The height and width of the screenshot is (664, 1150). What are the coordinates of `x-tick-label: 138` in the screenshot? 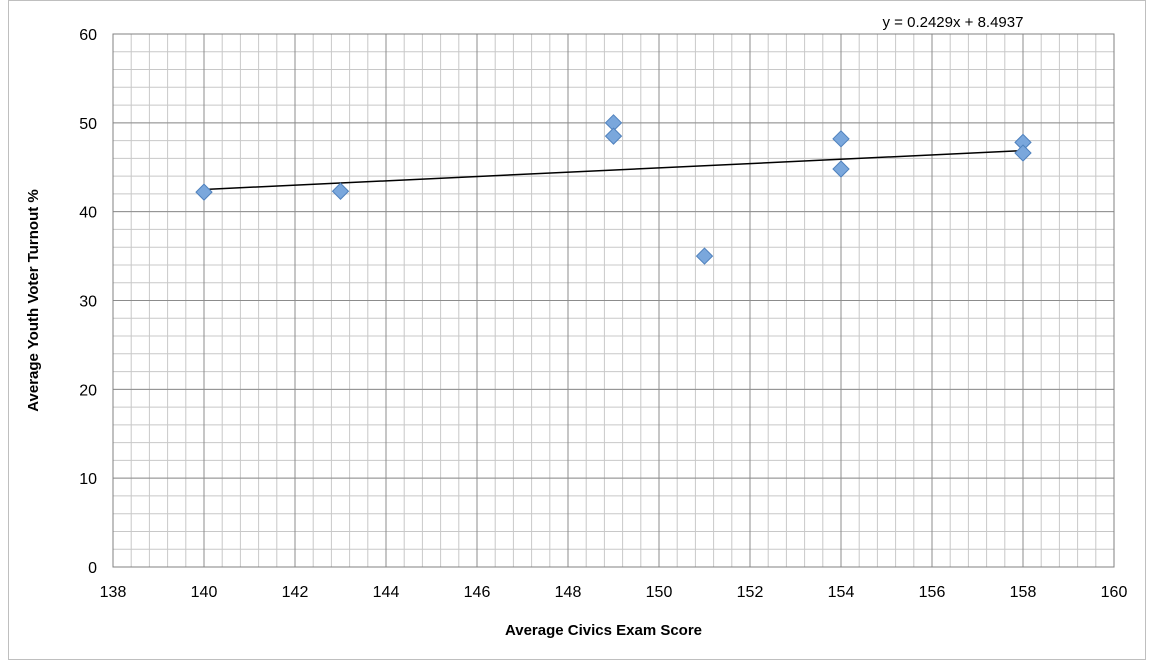 It's located at (113, 592).